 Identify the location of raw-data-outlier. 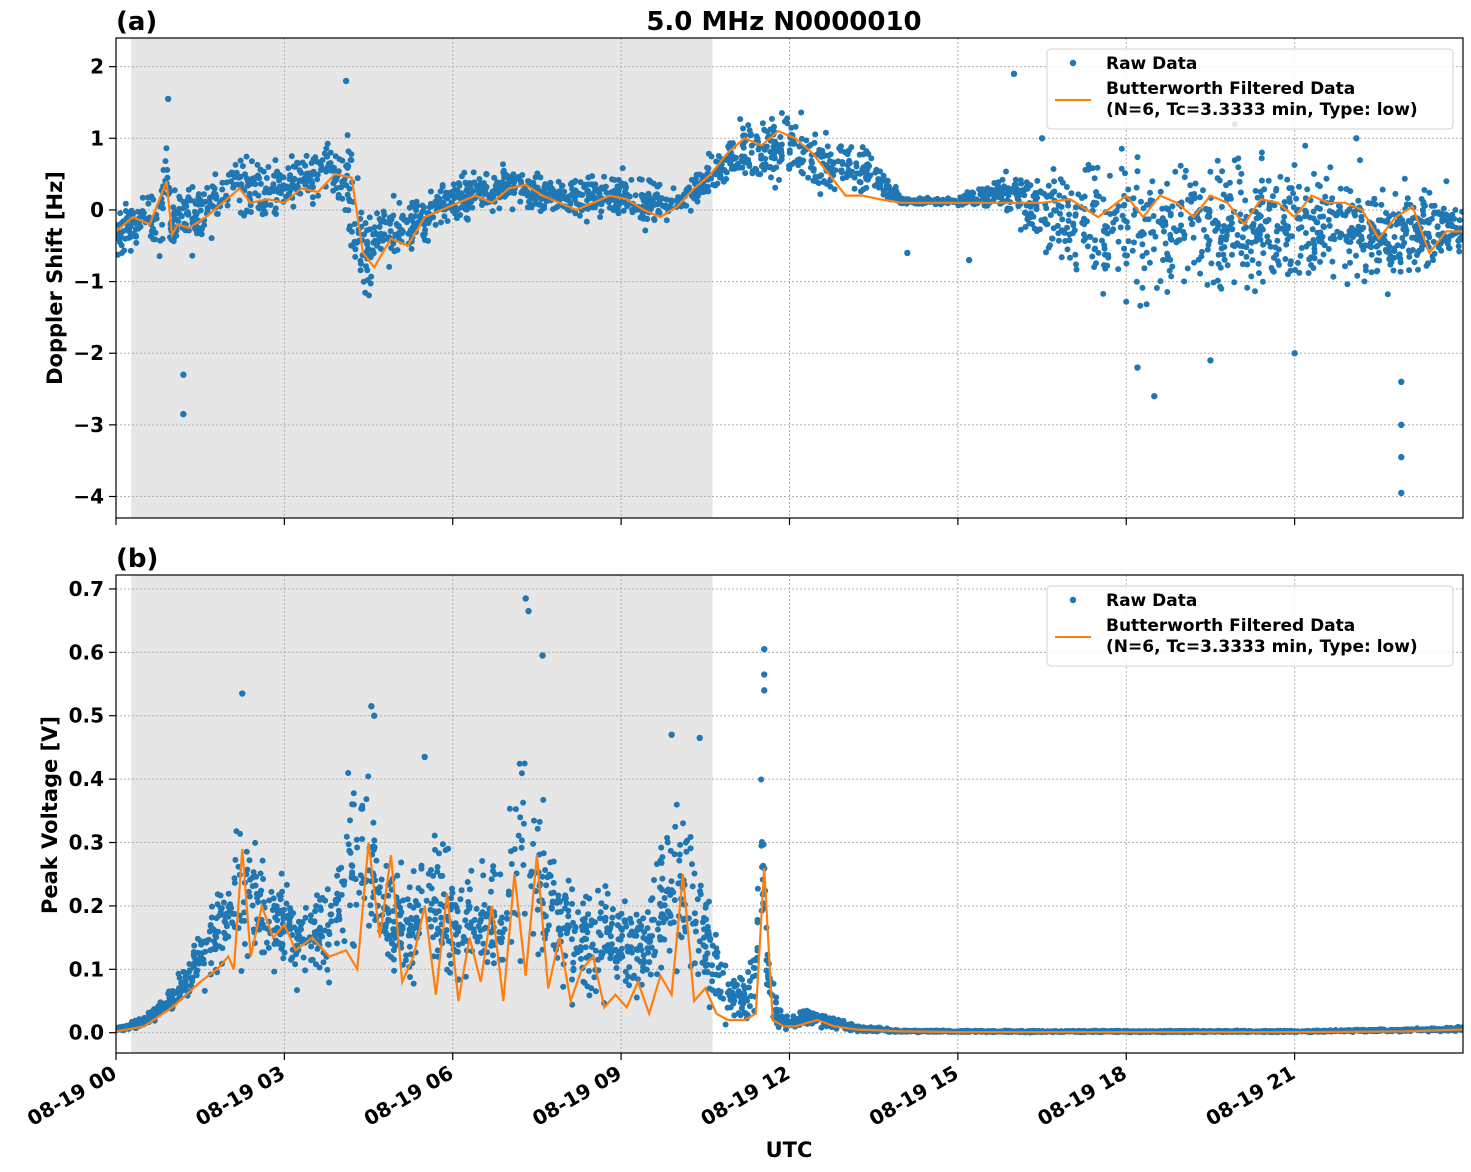
(183, 414).